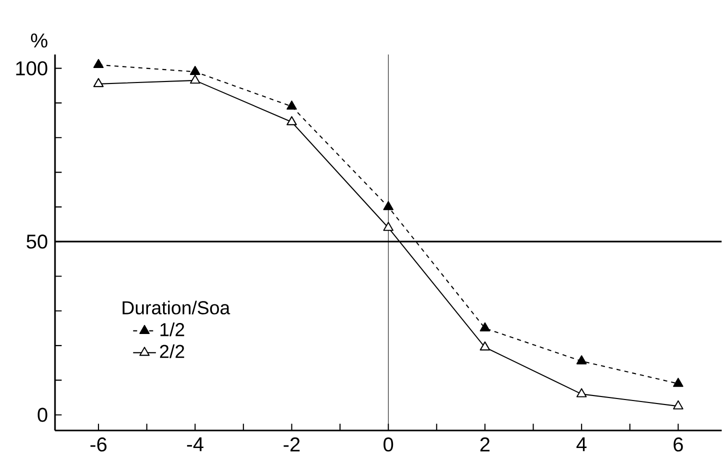 The width and height of the screenshot is (722, 463). I want to click on x-tick-label: -4, so click(195, 444).